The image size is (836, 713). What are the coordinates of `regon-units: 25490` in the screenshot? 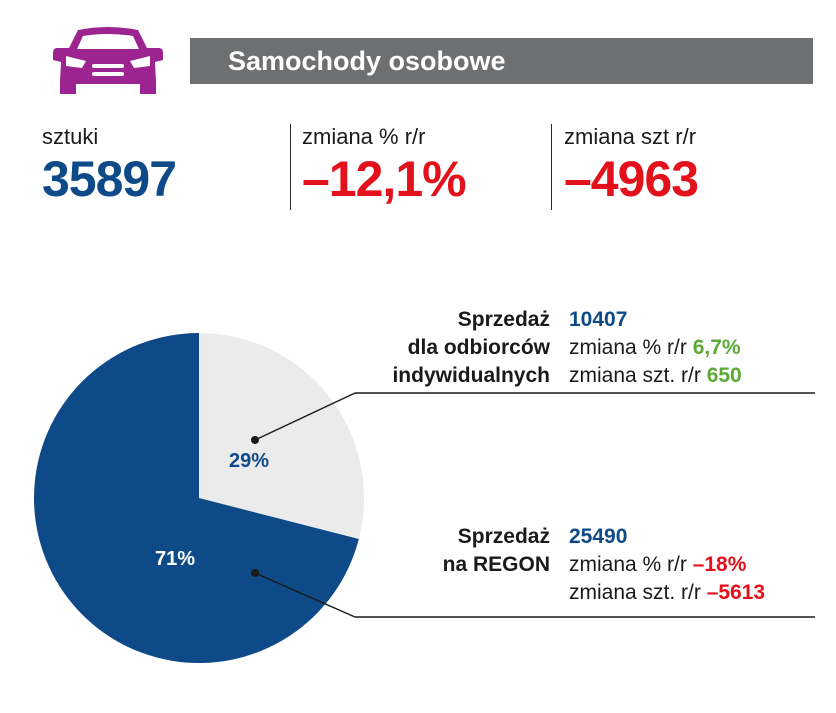 It's located at (598, 536).